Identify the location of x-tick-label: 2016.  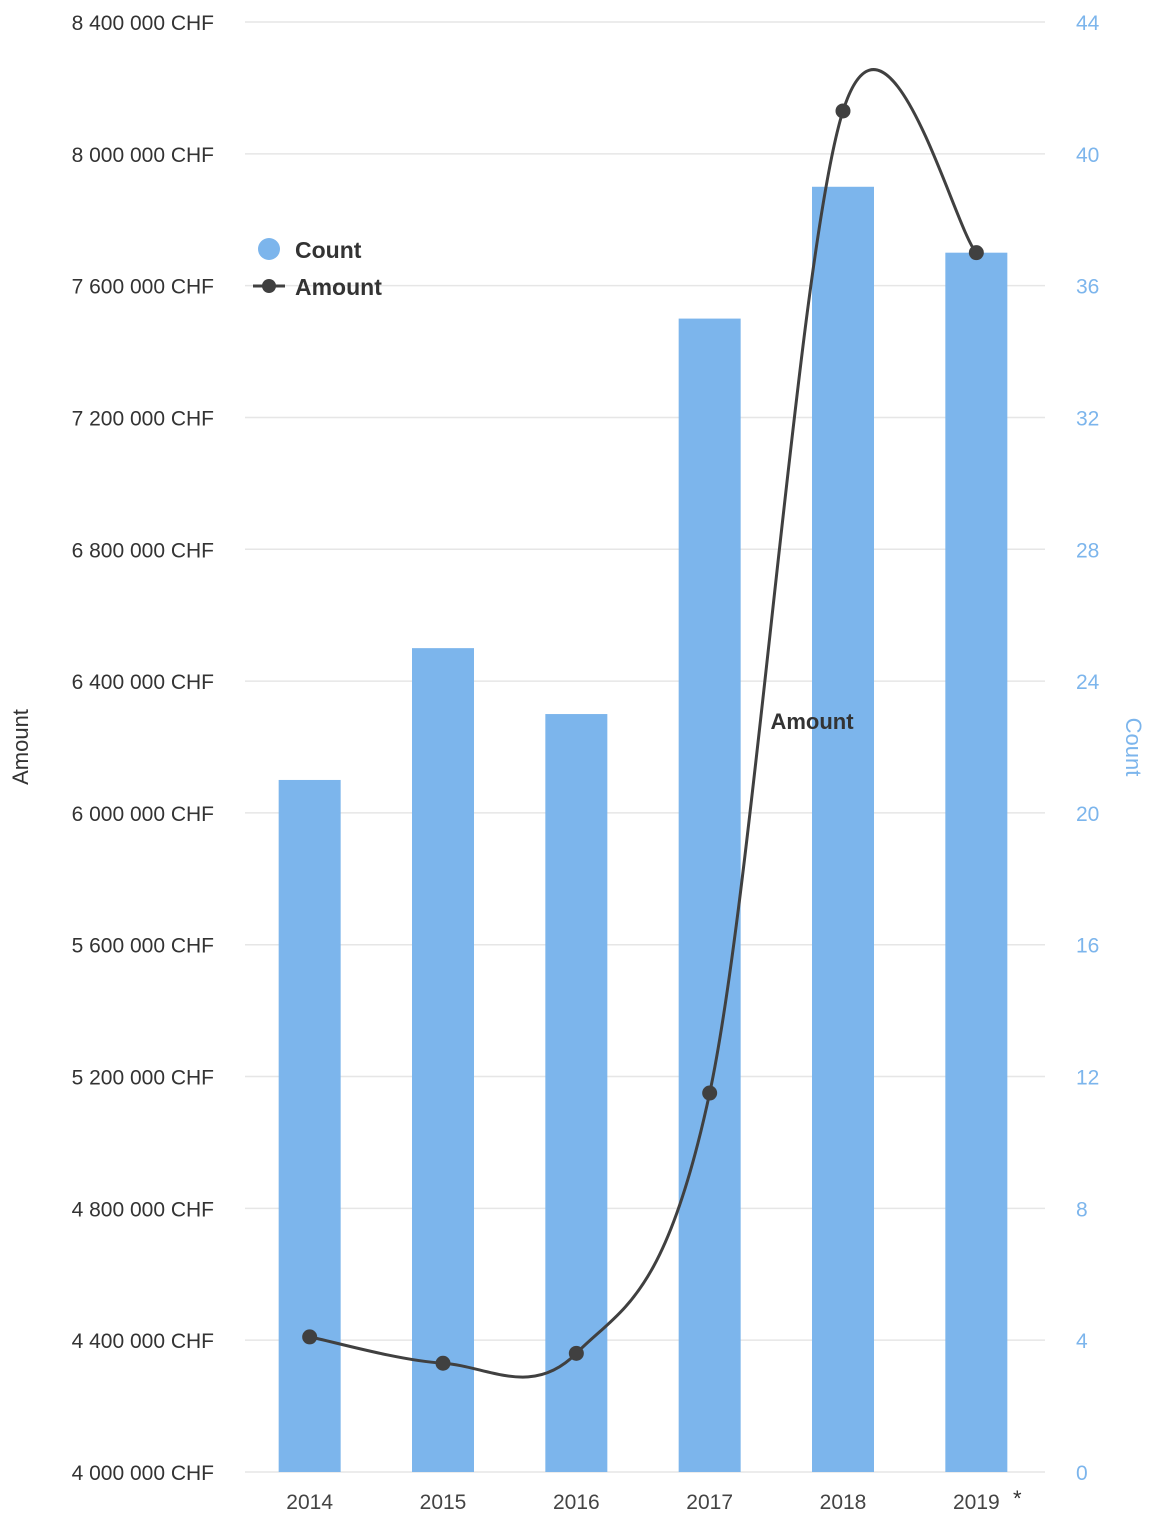
(576, 1502).